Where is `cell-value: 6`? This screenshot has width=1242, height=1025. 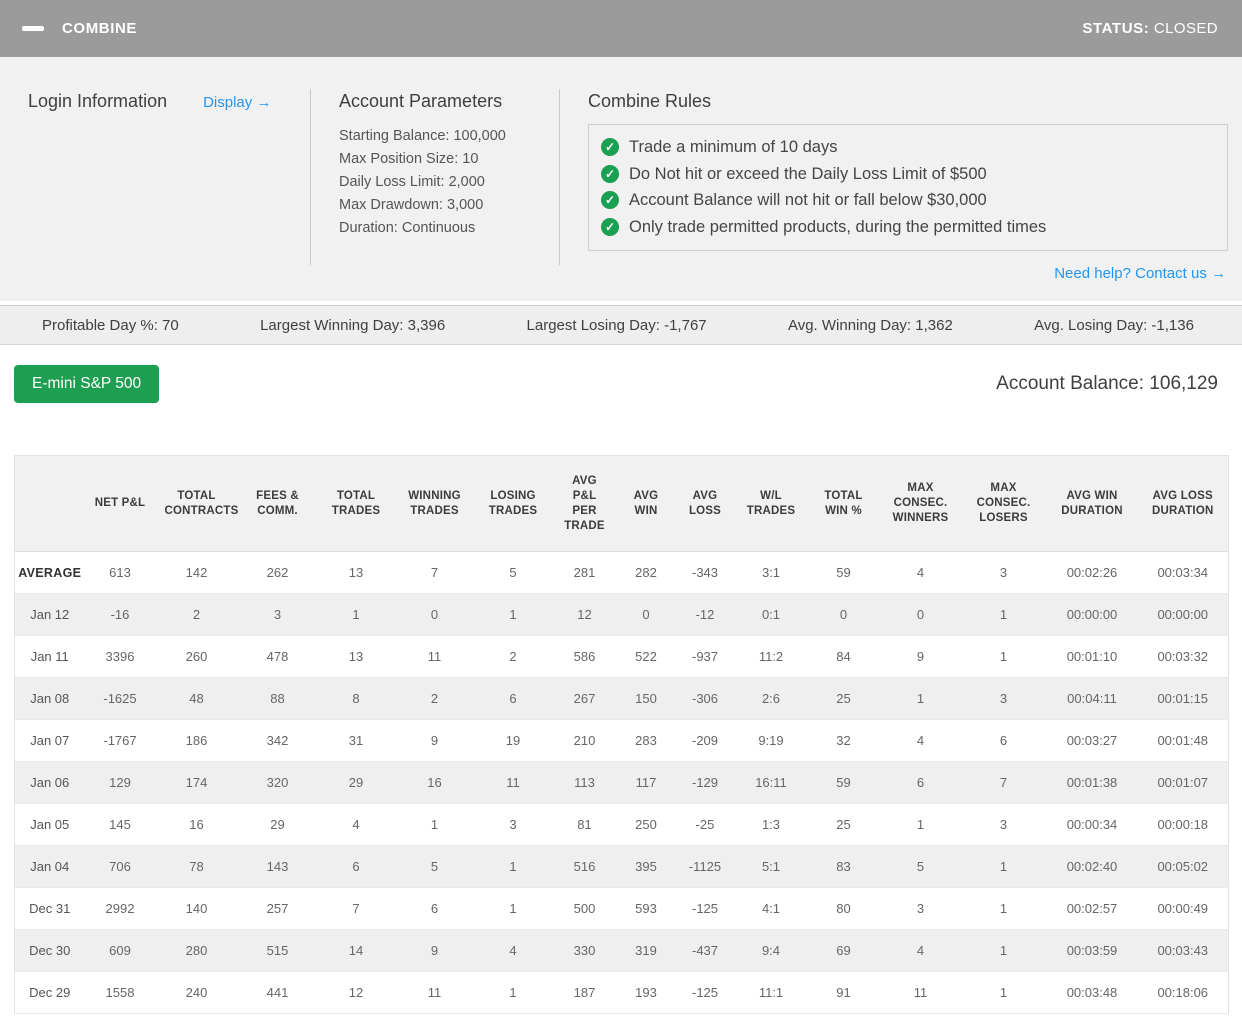
cell-value: 6 is located at coordinates (356, 866).